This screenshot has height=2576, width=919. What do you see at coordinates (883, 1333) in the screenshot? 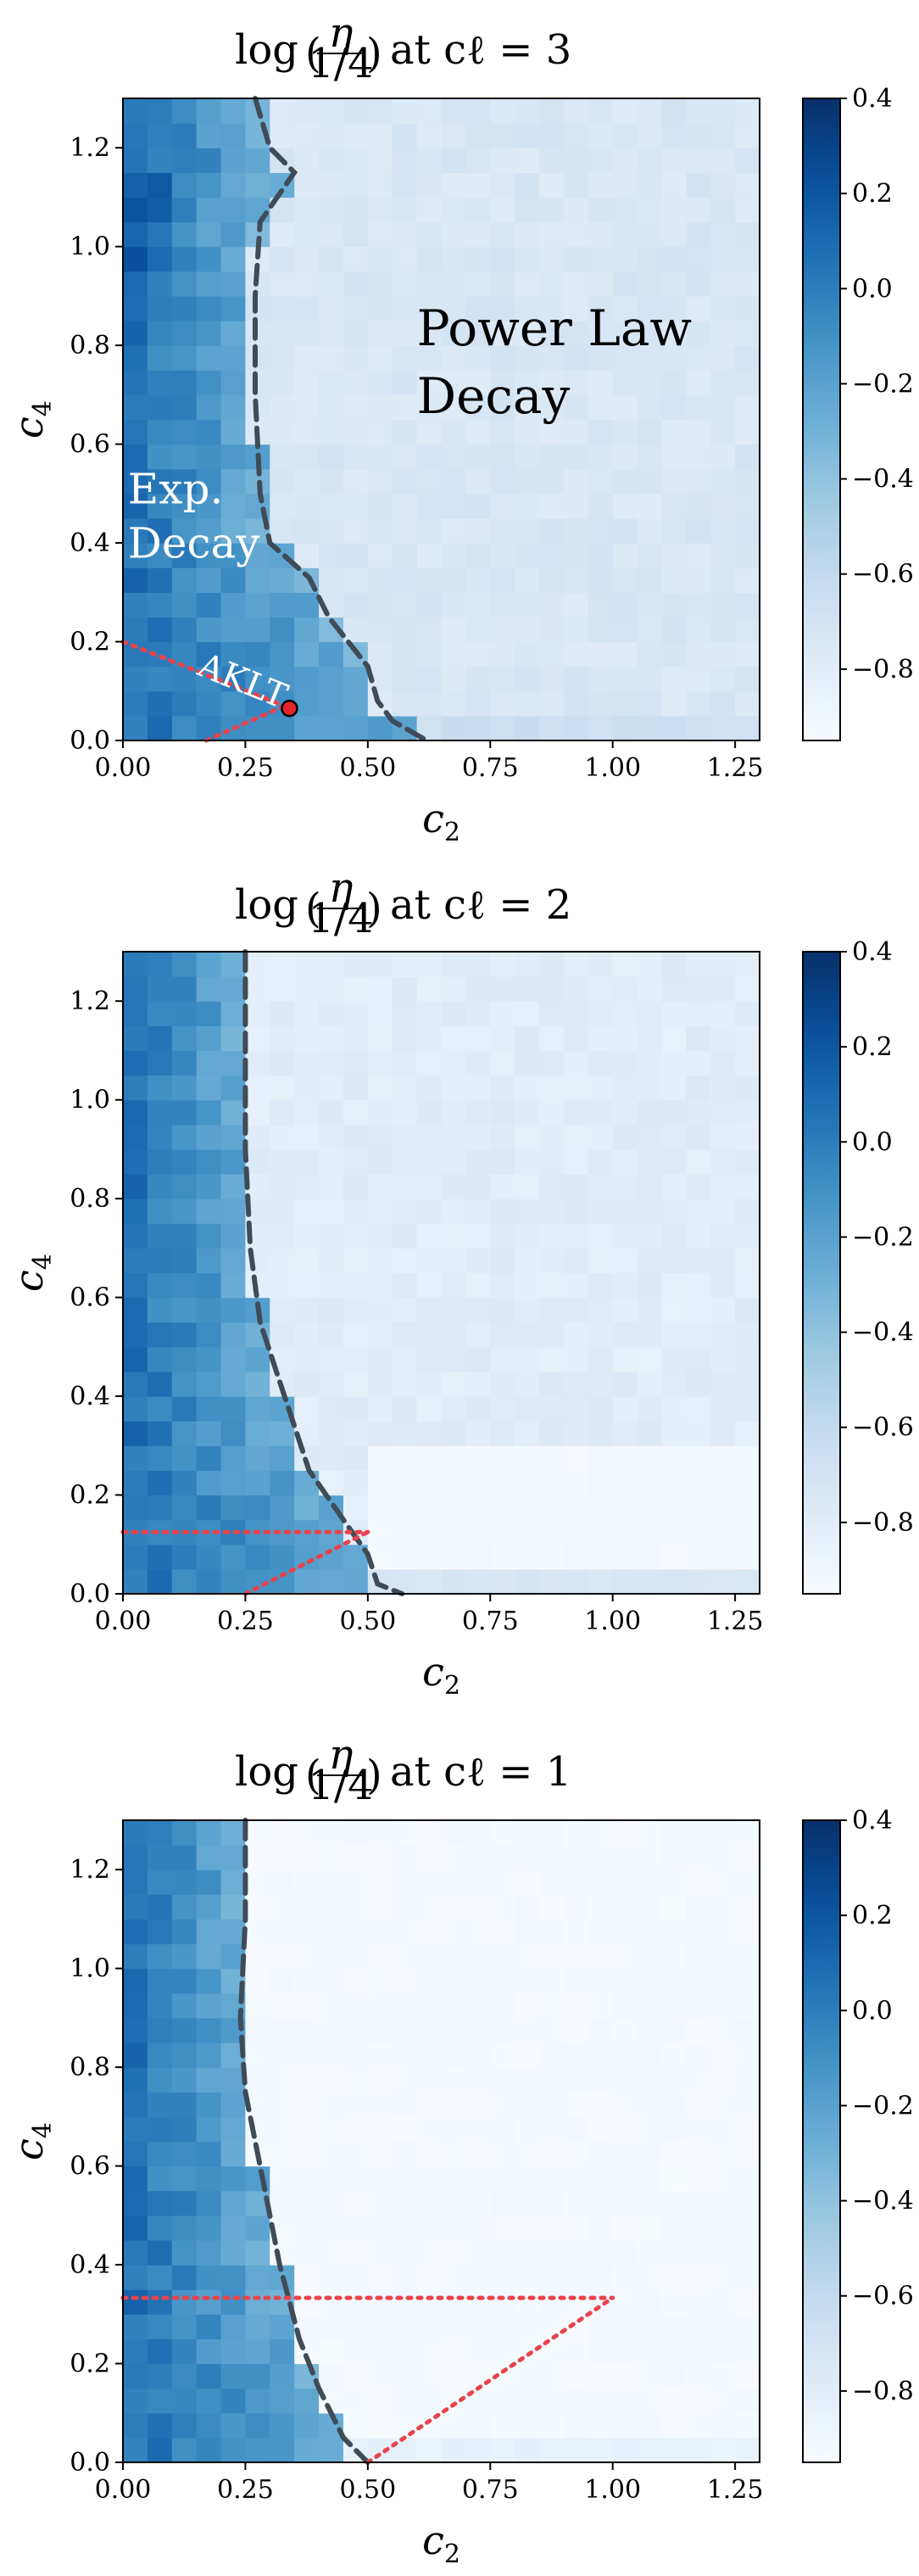
I see `colorbar-tick-label: −0.4` at bounding box center [883, 1333].